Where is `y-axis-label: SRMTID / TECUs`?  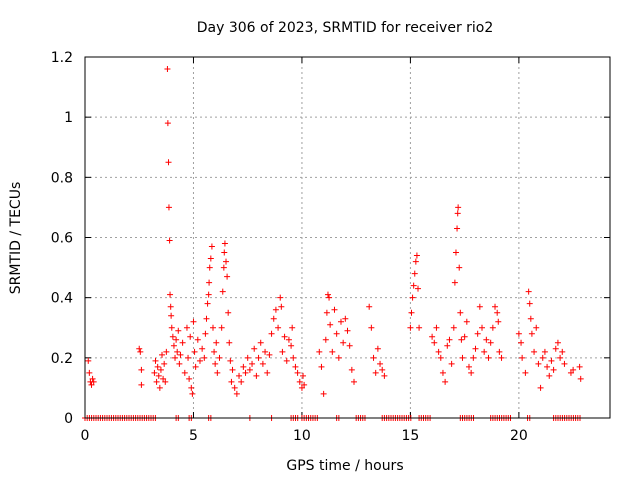
y-axis-label: SRMTID / TECUs is located at coordinates (16, 238).